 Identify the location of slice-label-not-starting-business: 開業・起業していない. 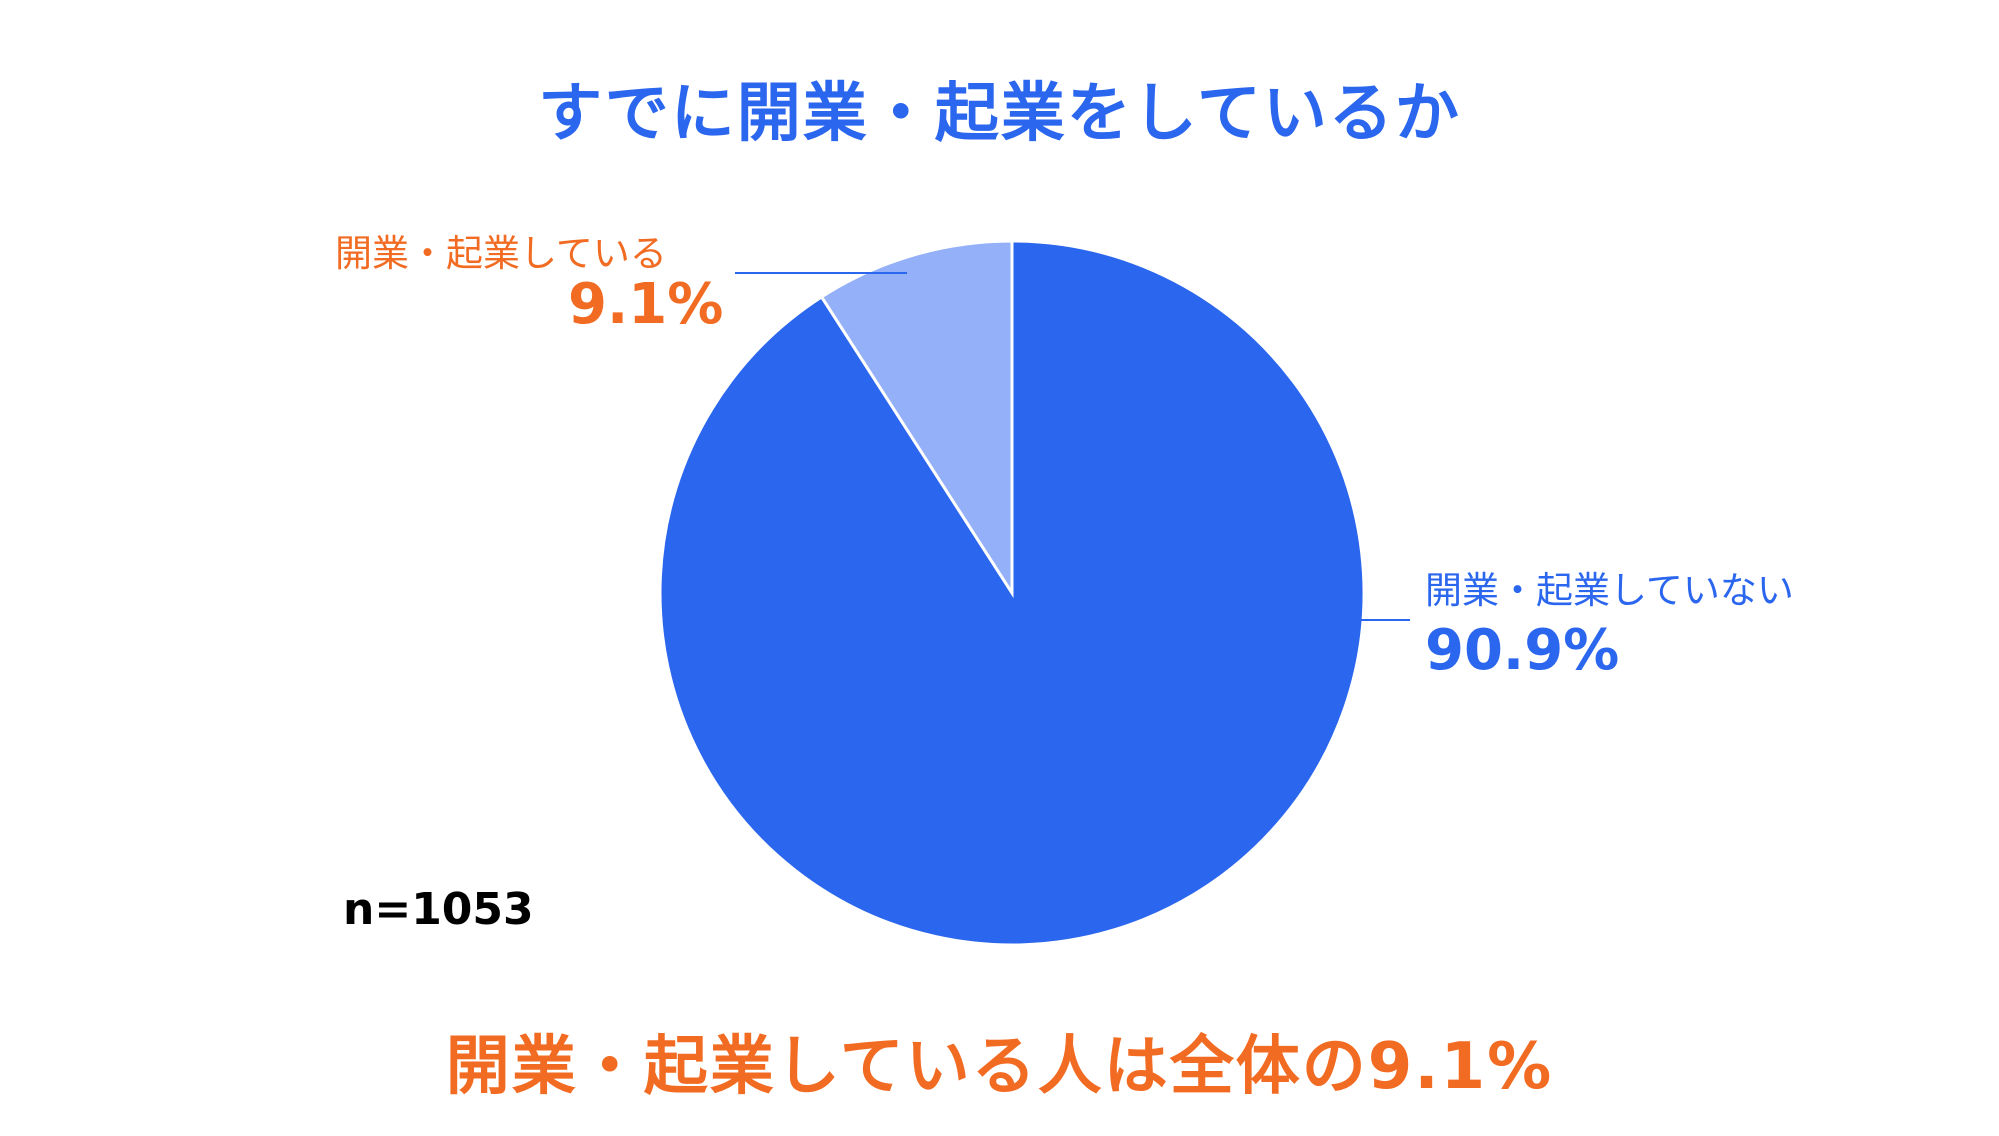
(1609, 590).